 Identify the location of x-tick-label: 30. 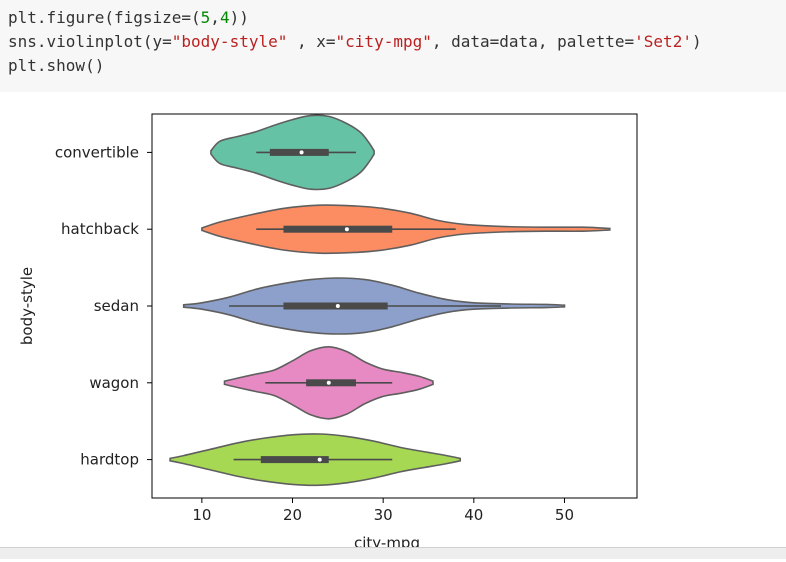
(383, 515).